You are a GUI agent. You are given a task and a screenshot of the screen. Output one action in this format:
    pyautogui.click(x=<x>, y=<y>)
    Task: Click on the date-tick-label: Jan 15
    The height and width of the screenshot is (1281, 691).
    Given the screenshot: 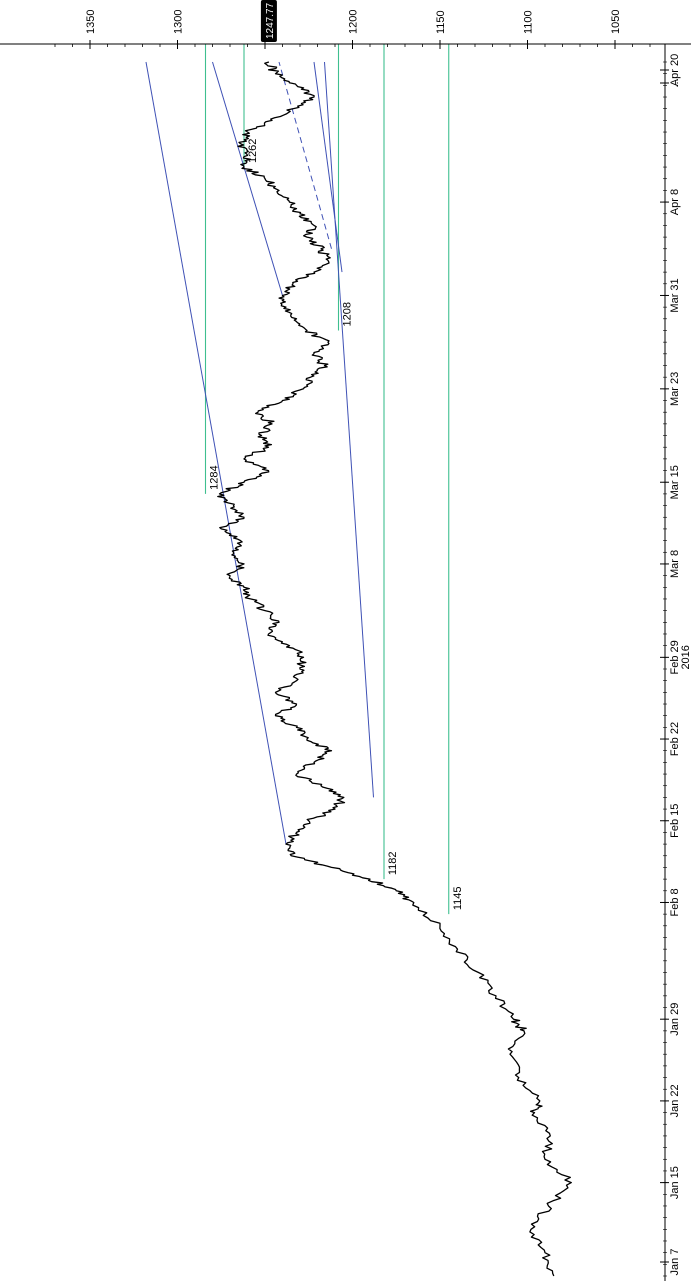 What is the action you would take?
    pyautogui.click(x=675, y=1182)
    